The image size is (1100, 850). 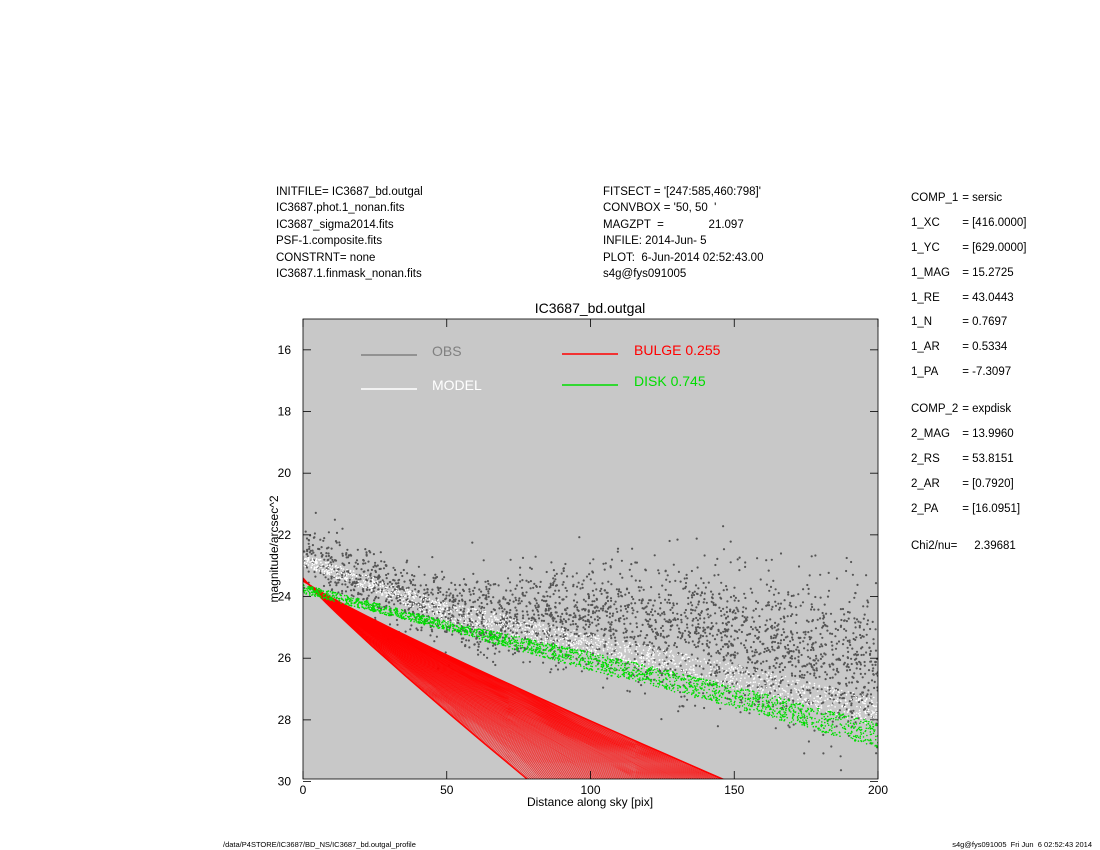 I want to click on bulge-edge, so click(x=416, y=678).